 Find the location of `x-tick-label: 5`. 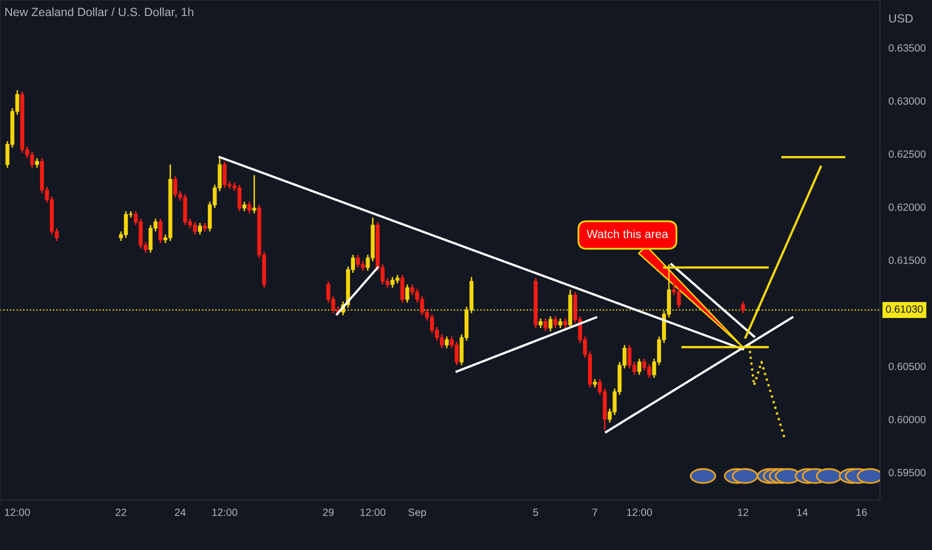

x-tick-label: 5 is located at coordinates (535, 512).